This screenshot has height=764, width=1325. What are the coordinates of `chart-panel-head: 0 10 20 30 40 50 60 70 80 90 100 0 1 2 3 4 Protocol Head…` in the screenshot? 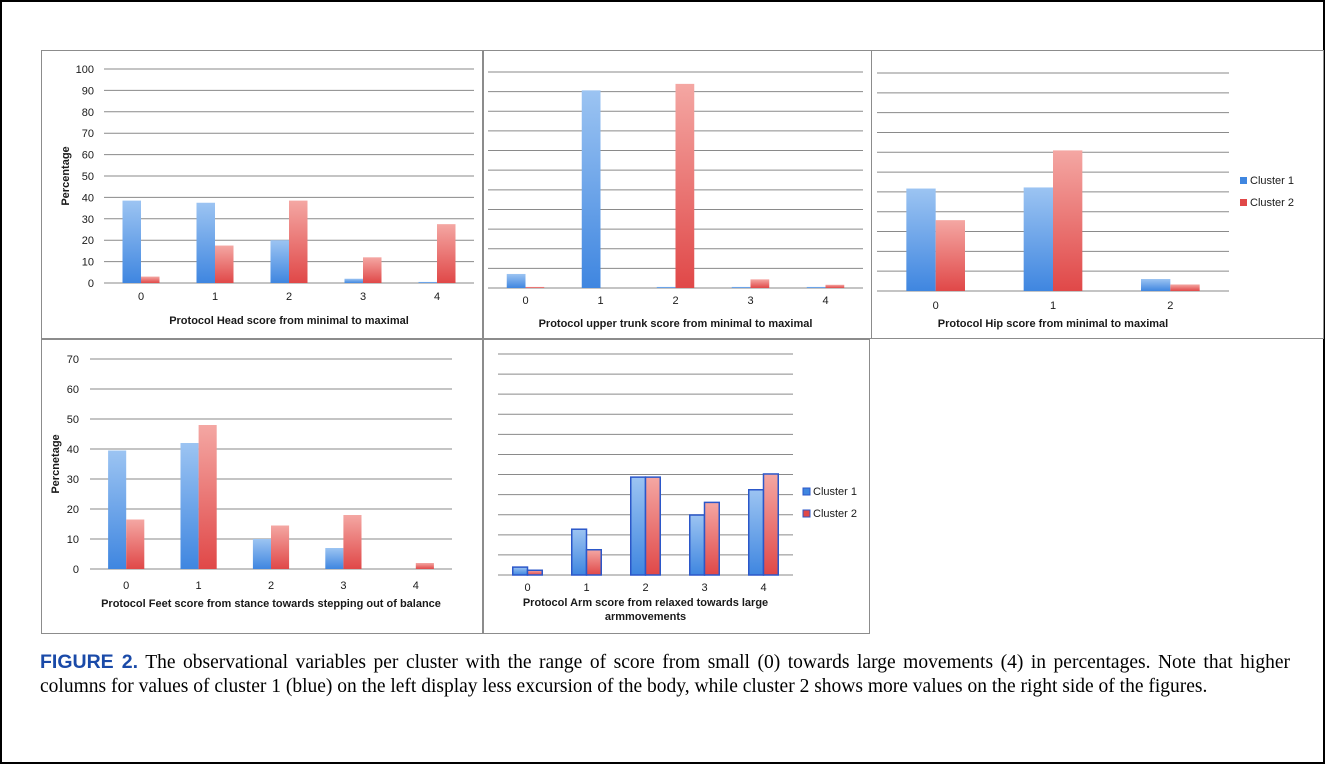 It's located at (262, 194).